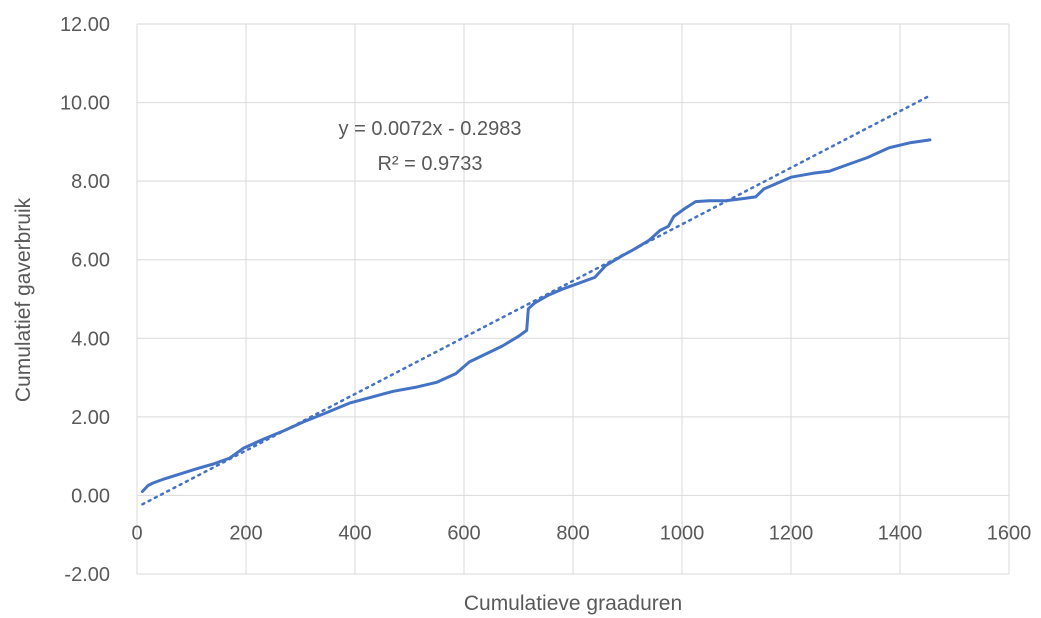  I want to click on trendline-equation: y = 0.0072x - 0.2983, so click(430, 129).